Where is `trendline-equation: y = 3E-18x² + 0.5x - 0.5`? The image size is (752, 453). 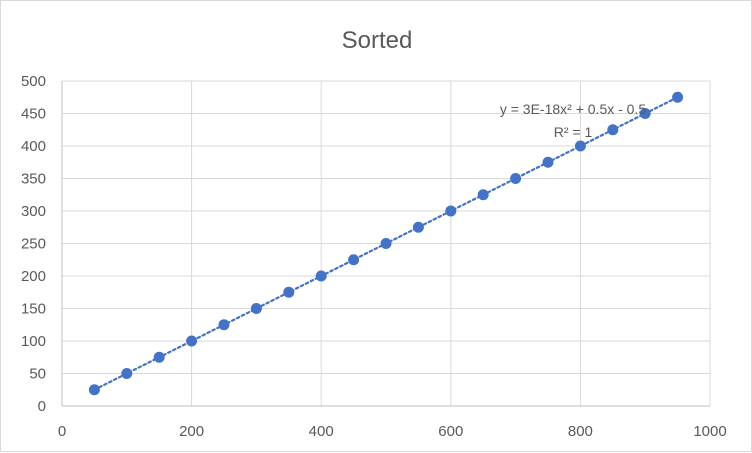
trendline-equation: y = 3E-18x² + 0.5x - 0.5 is located at coordinates (573, 109).